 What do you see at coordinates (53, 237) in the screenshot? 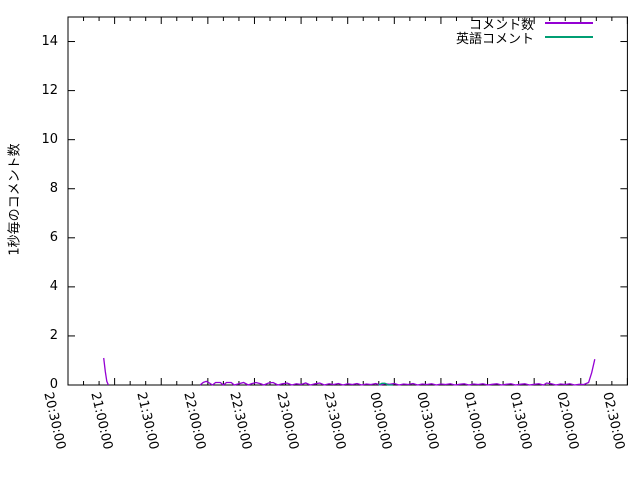
I see `y-tick-label: 6` at bounding box center [53, 237].